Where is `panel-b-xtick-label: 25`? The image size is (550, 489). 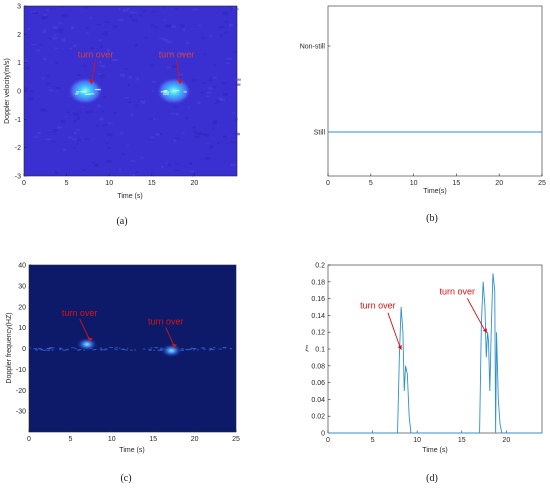
panel-b-xtick-label: 25 is located at coordinates (542, 183).